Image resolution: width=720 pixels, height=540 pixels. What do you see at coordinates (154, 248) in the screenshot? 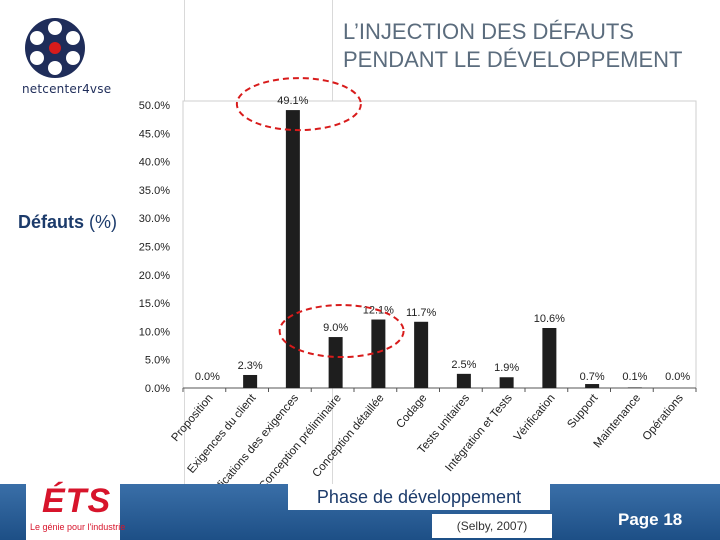
I see `y-tick-label: 25.0%` at bounding box center [154, 248].